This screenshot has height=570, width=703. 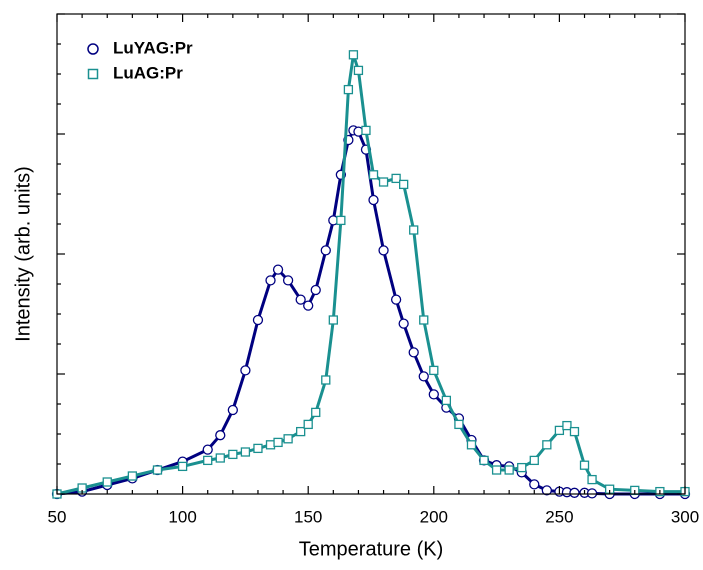 What do you see at coordinates (153, 47) in the screenshot?
I see `legend-label: LuYAG:Pr` at bounding box center [153, 47].